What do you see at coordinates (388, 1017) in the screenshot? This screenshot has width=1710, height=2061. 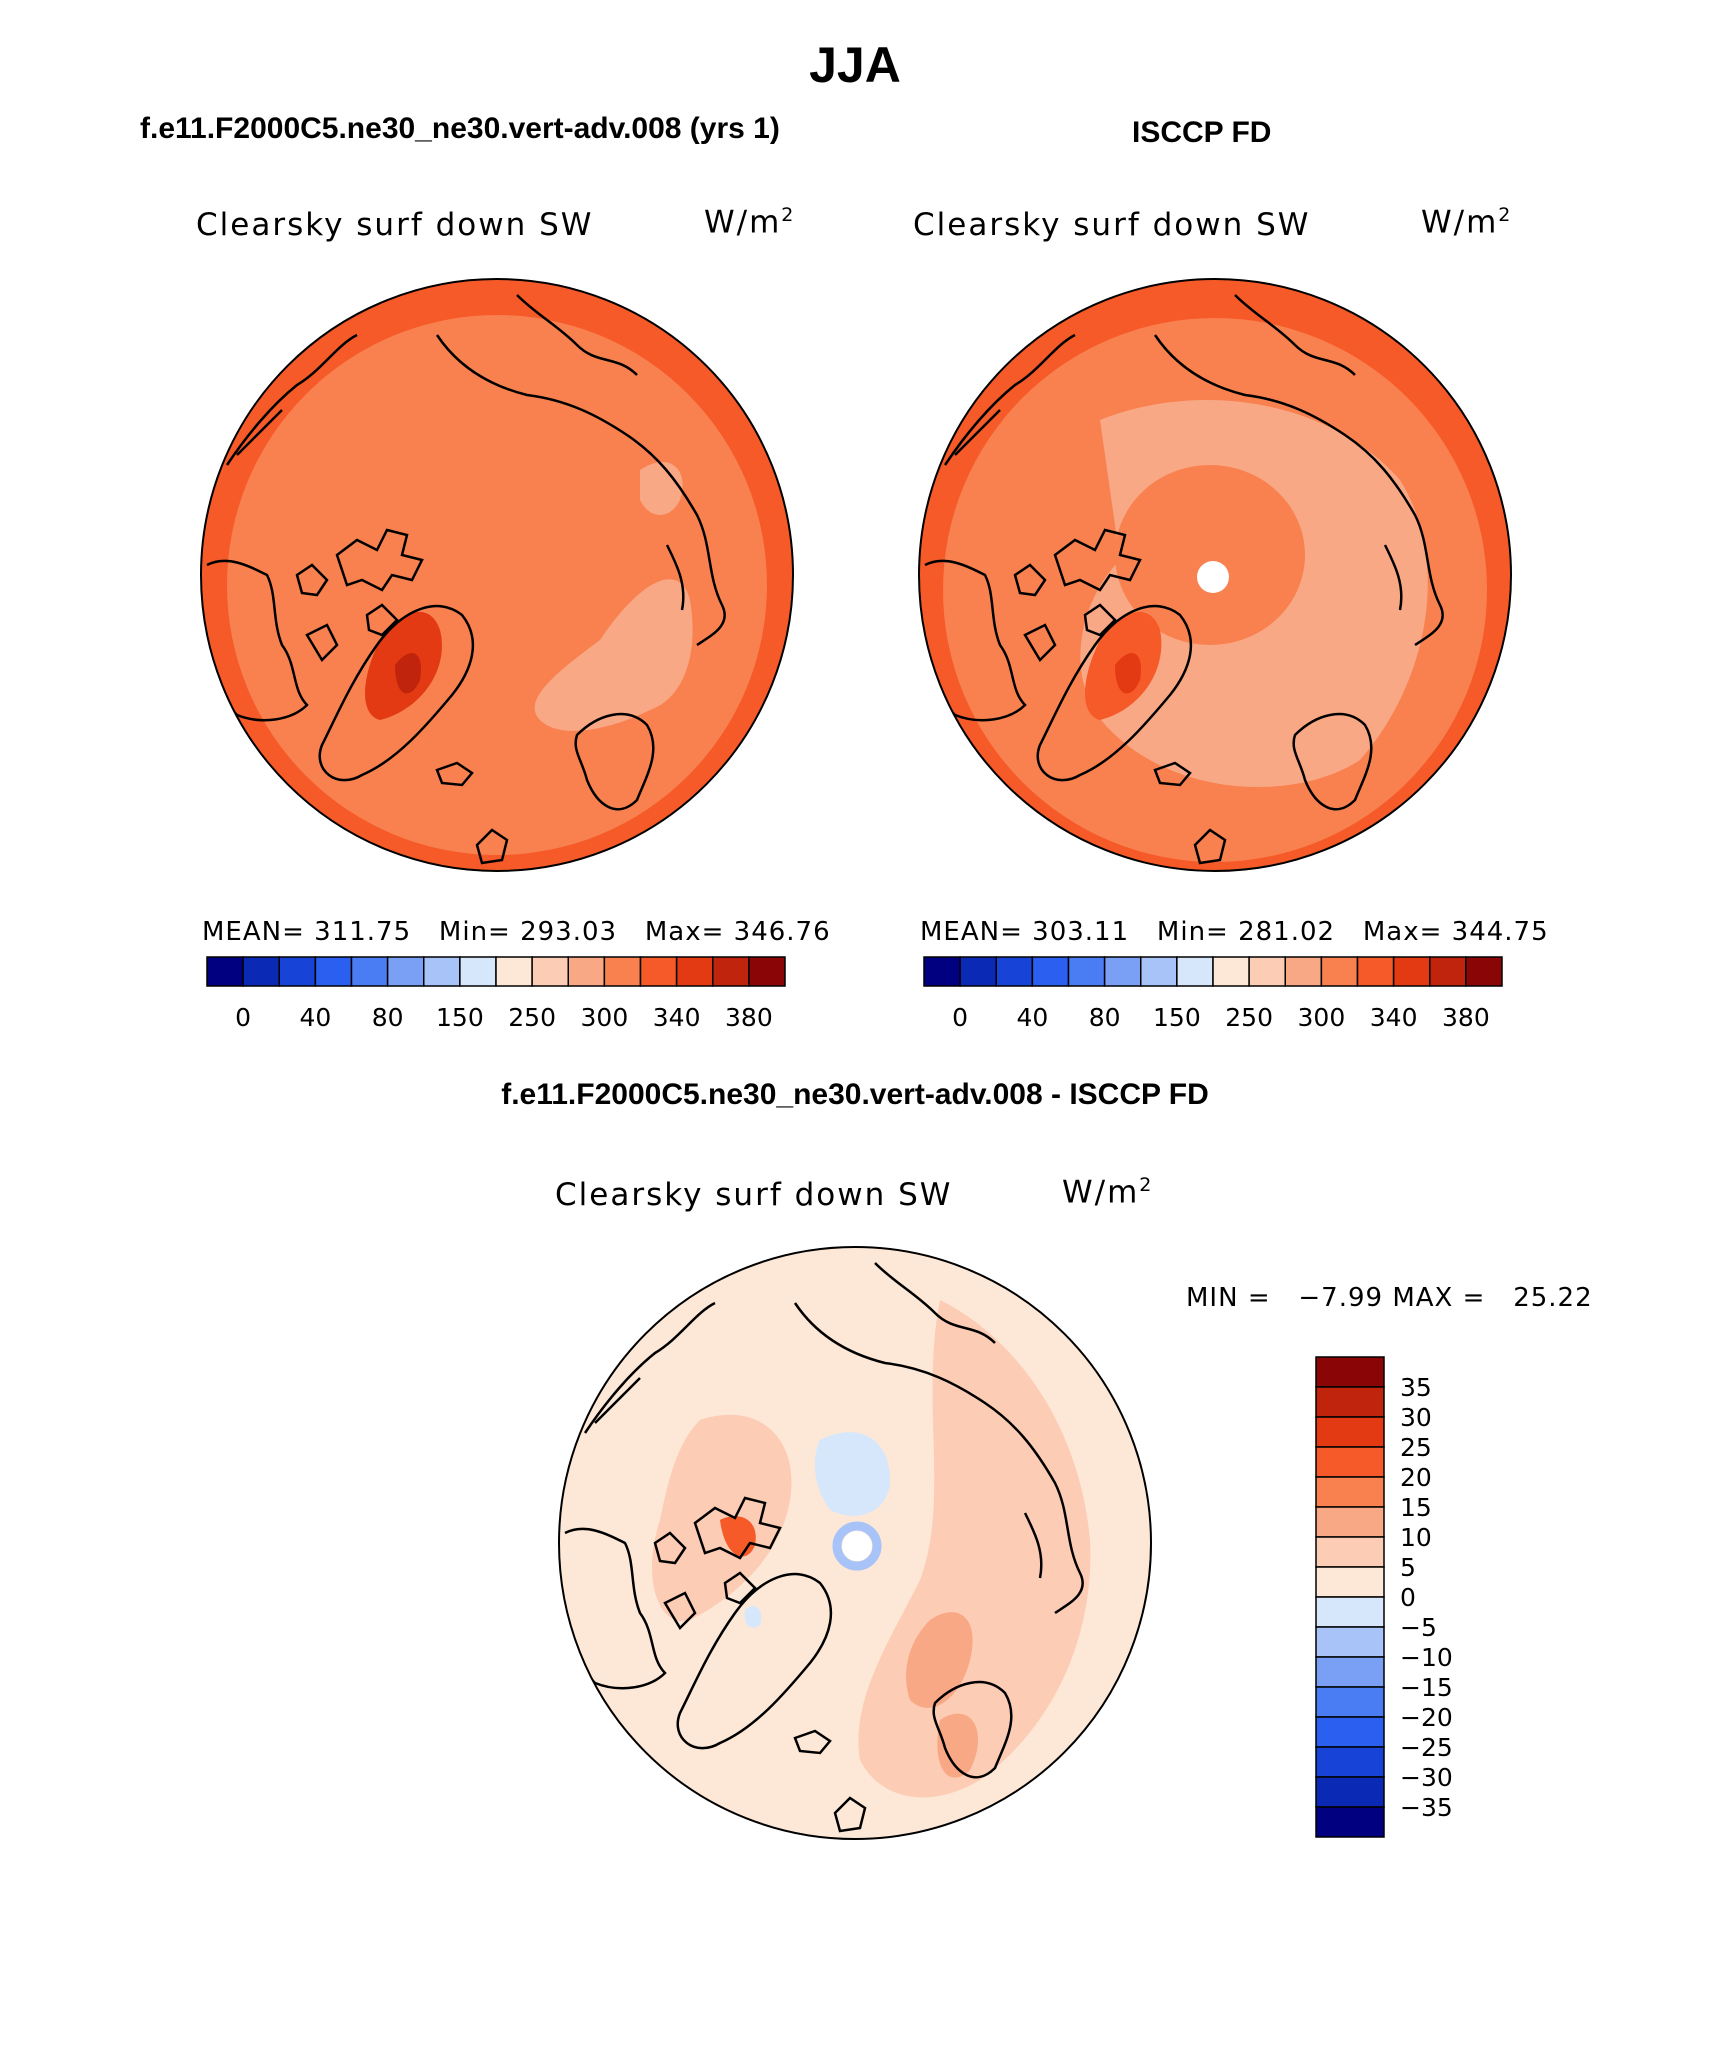 I see `model-colorbar-tick-label: 80` at bounding box center [388, 1017].